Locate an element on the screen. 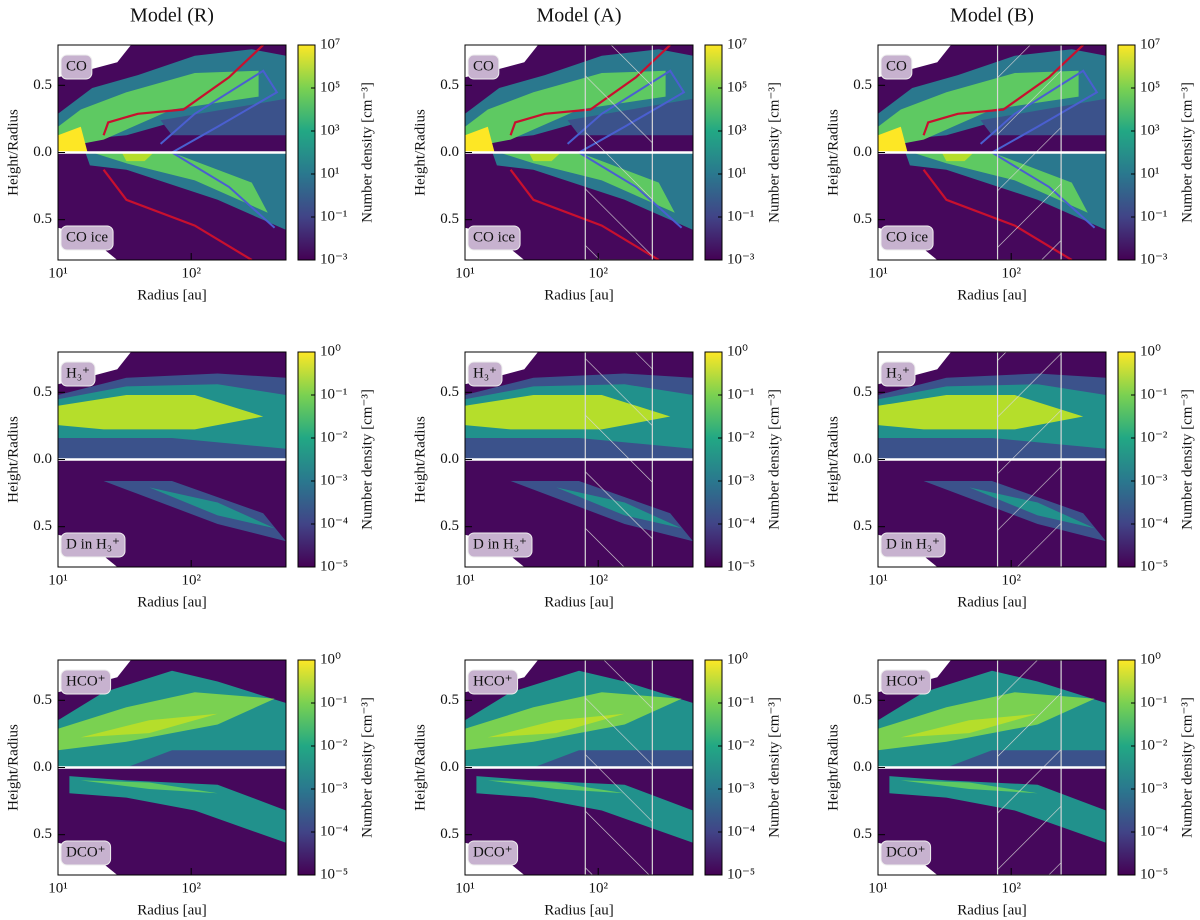 The image size is (1200, 920). co-ice-line is located at coordinates (183, 90).